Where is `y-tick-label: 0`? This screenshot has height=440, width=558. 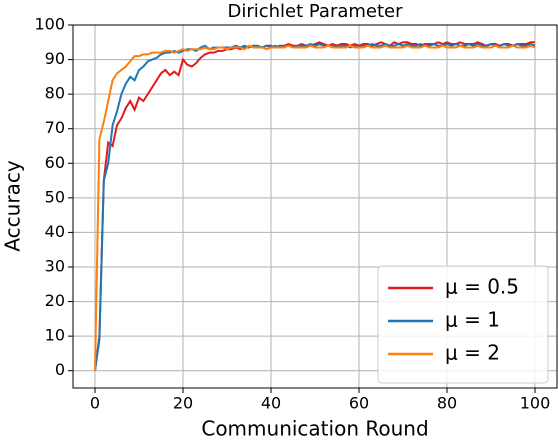 y-tick-label: 0 is located at coordinates (60, 369).